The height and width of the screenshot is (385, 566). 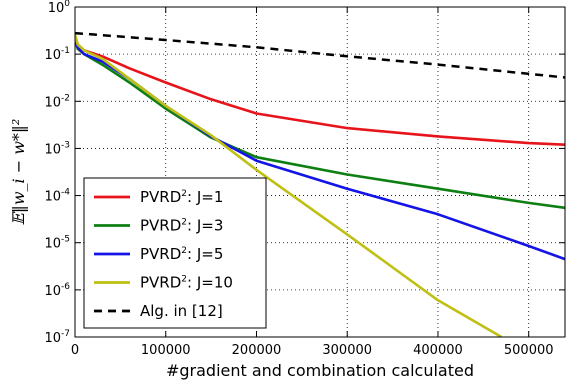 I want to click on legend-label: PVRD2: J=1, so click(x=181, y=197).